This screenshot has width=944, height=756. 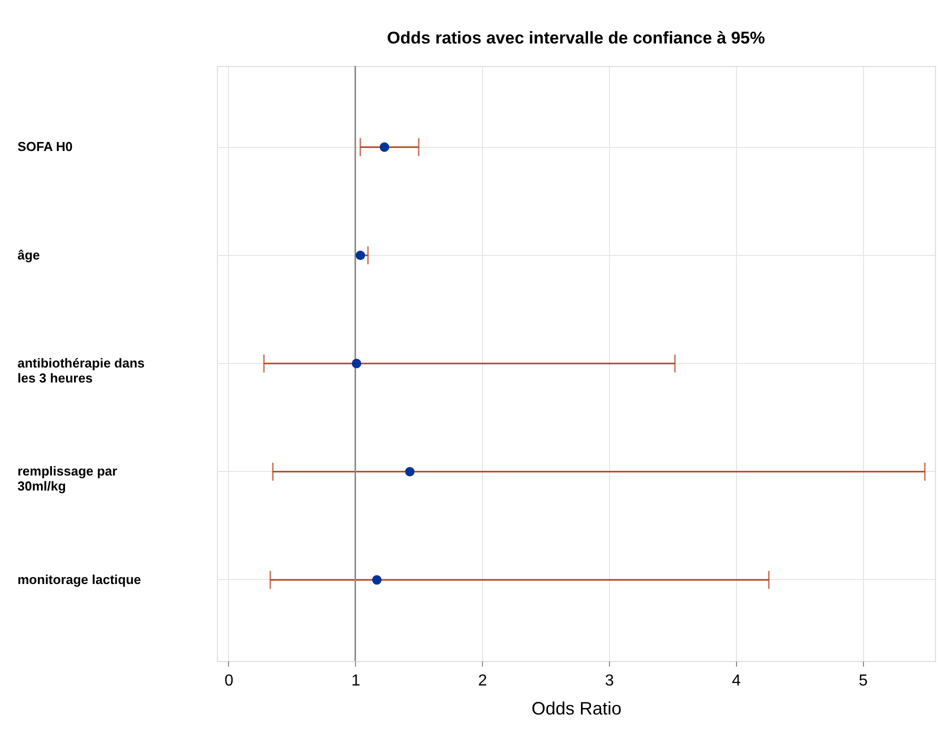 What do you see at coordinates (29, 254) in the screenshot?
I see `y-tick-label: âge` at bounding box center [29, 254].